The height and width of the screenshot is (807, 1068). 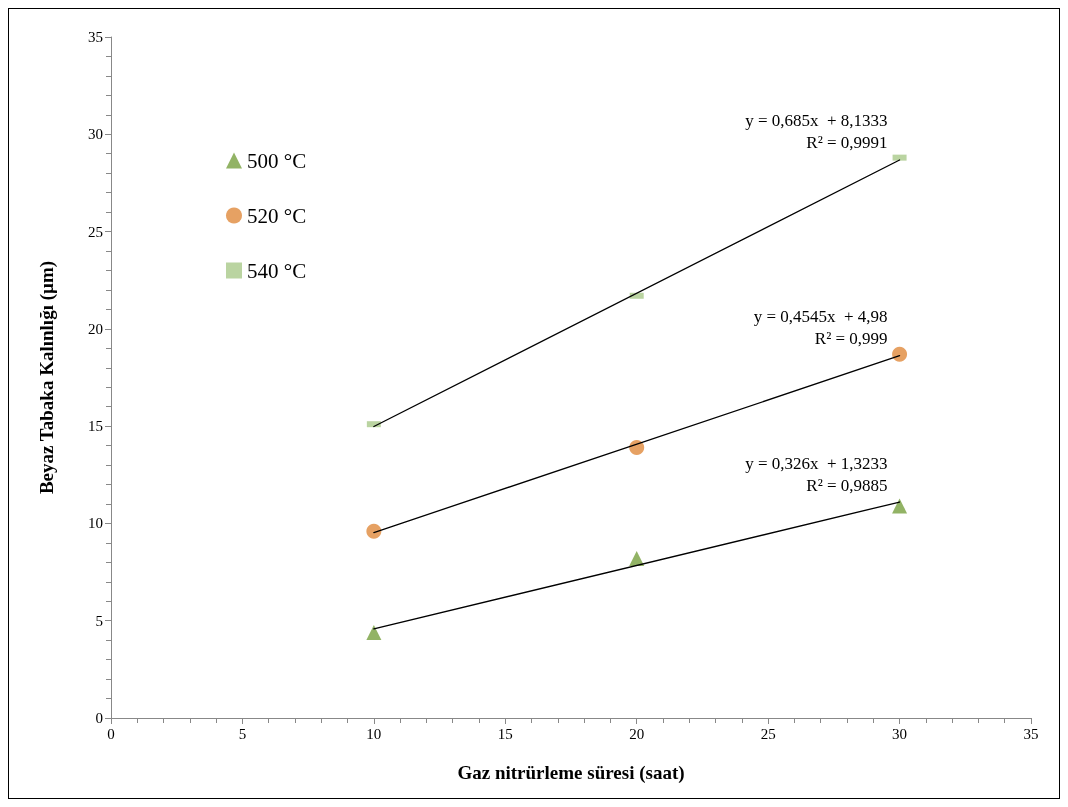 What do you see at coordinates (47, 377) in the screenshot?
I see `y-axis-title: Beyaz Tabaka Kalınlığı (µm)` at bounding box center [47, 377].